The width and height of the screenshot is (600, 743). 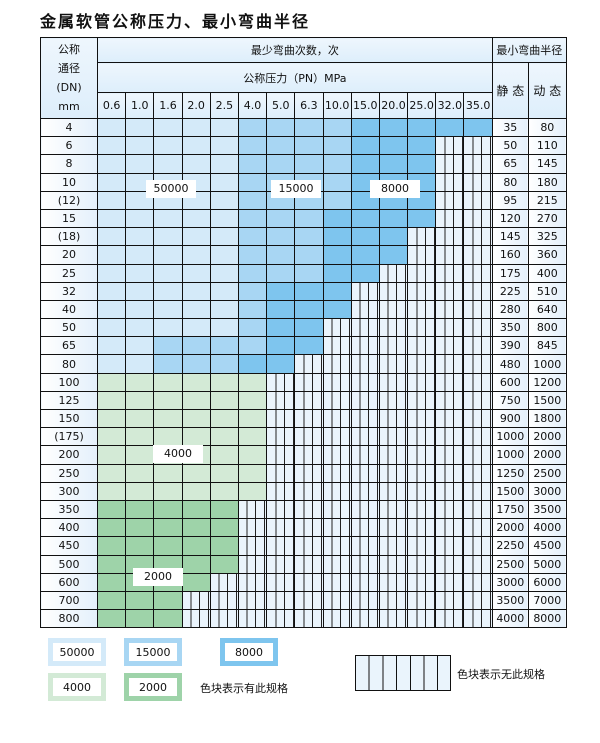 What do you see at coordinates (547, 146) in the screenshot?
I see `dynamic-radius-cell: 110` at bounding box center [547, 146].